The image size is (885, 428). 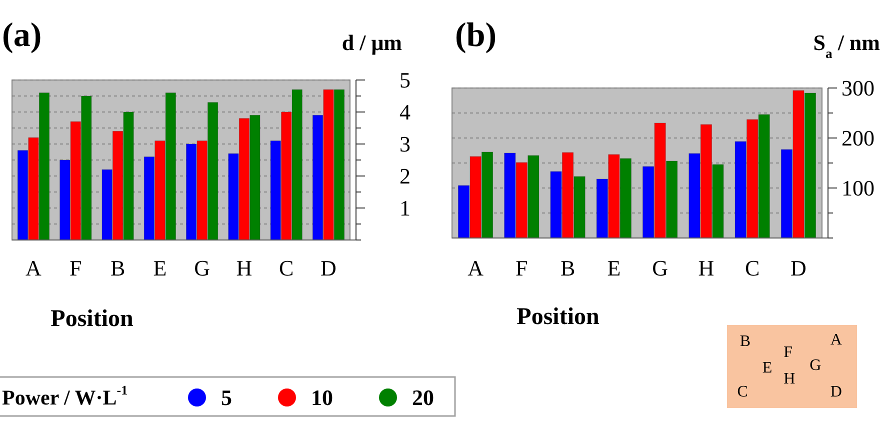 I want to click on legend-label: 20, so click(x=423, y=397).